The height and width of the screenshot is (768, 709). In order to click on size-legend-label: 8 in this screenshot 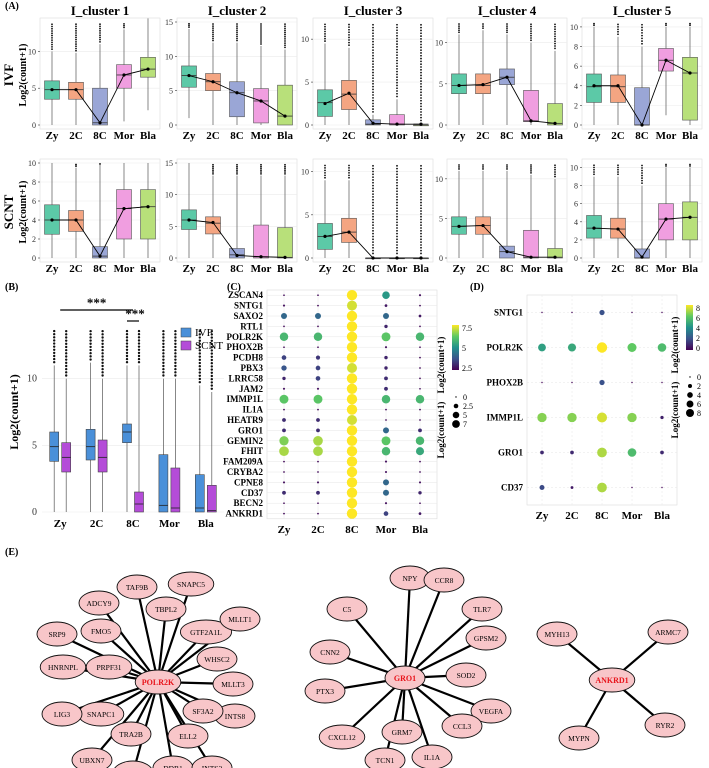, I will do `click(699, 413)`.